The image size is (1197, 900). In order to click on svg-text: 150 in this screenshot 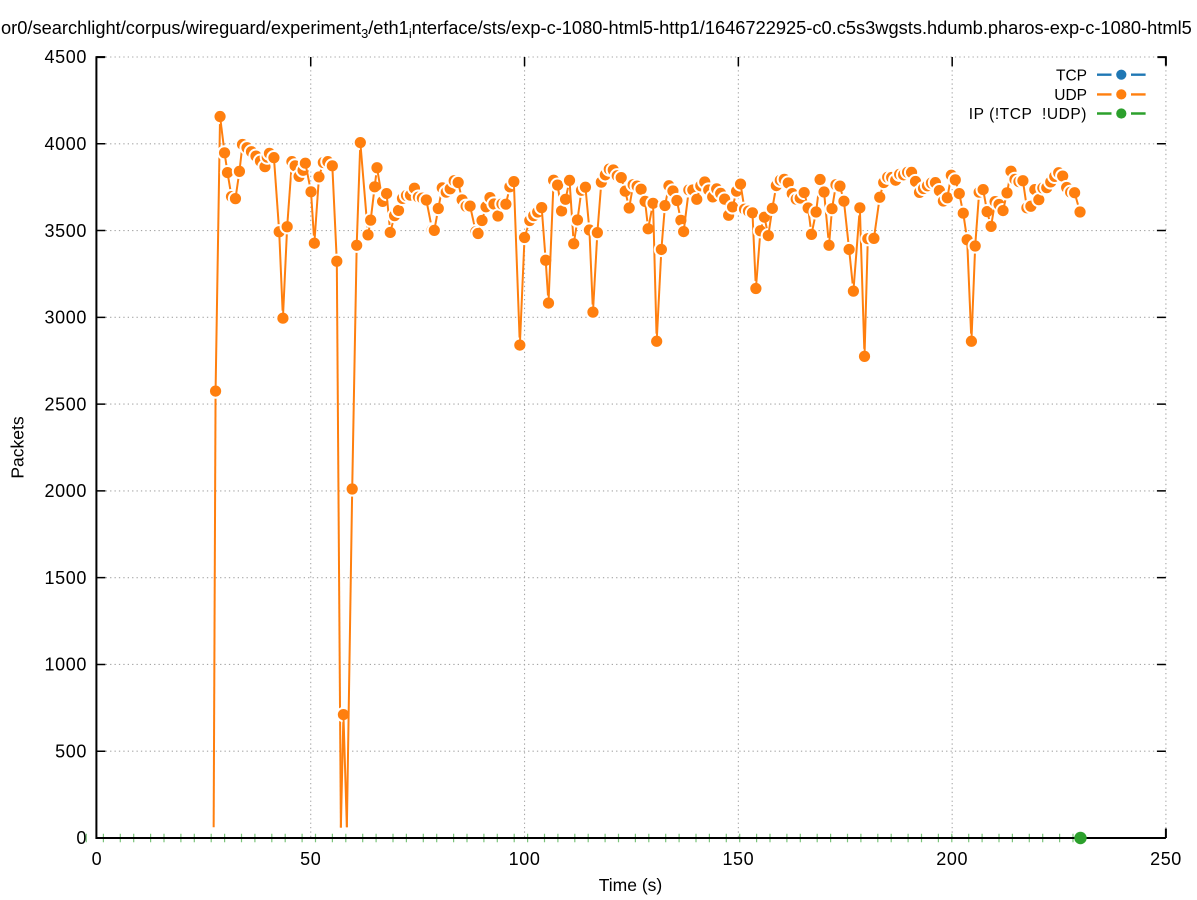, I will do `click(738, 859)`.